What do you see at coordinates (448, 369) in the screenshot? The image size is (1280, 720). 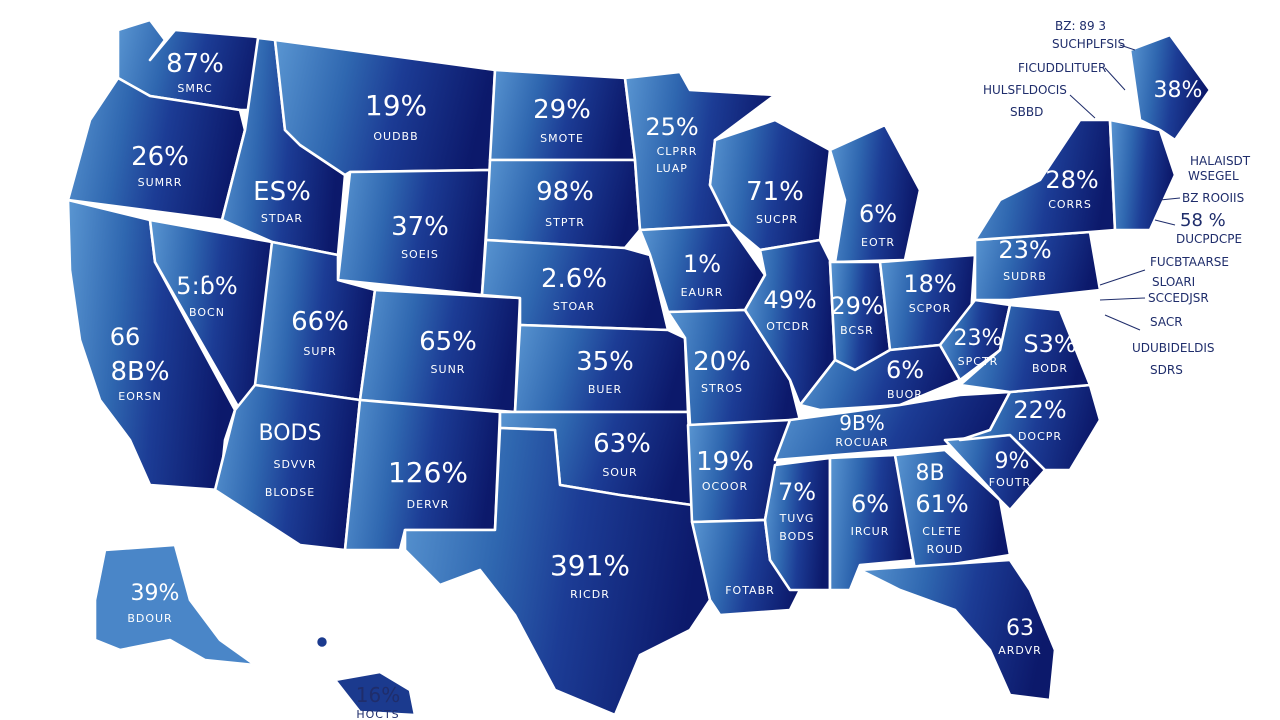 I see `label-co-sub: SUNR` at bounding box center [448, 369].